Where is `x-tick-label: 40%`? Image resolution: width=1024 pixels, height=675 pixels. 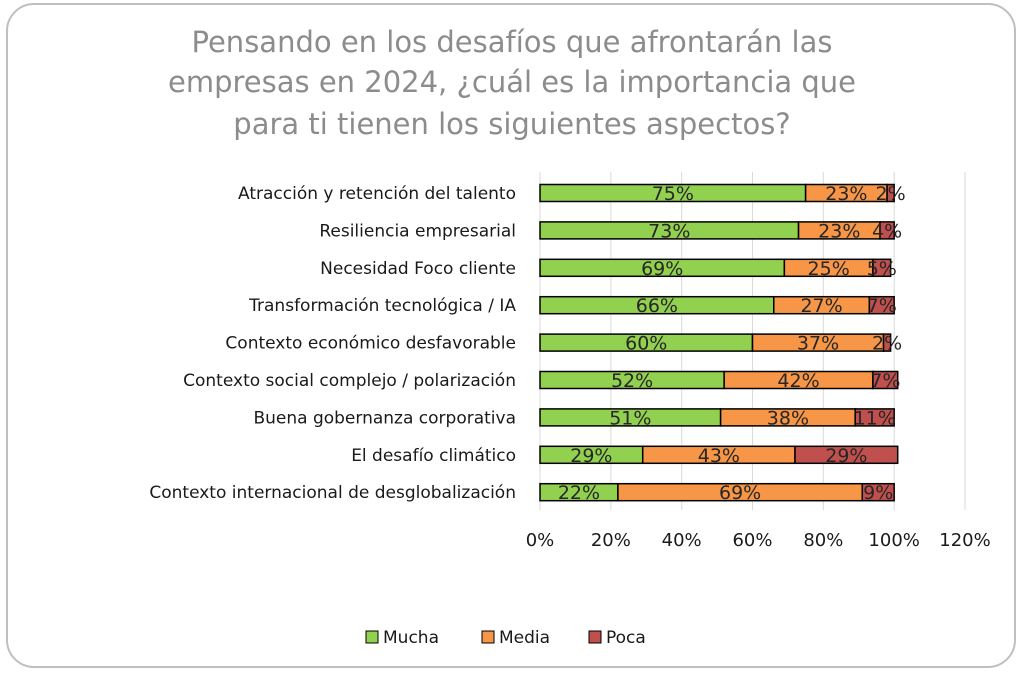 x-tick-label: 40% is located at coordinates (682, 540).